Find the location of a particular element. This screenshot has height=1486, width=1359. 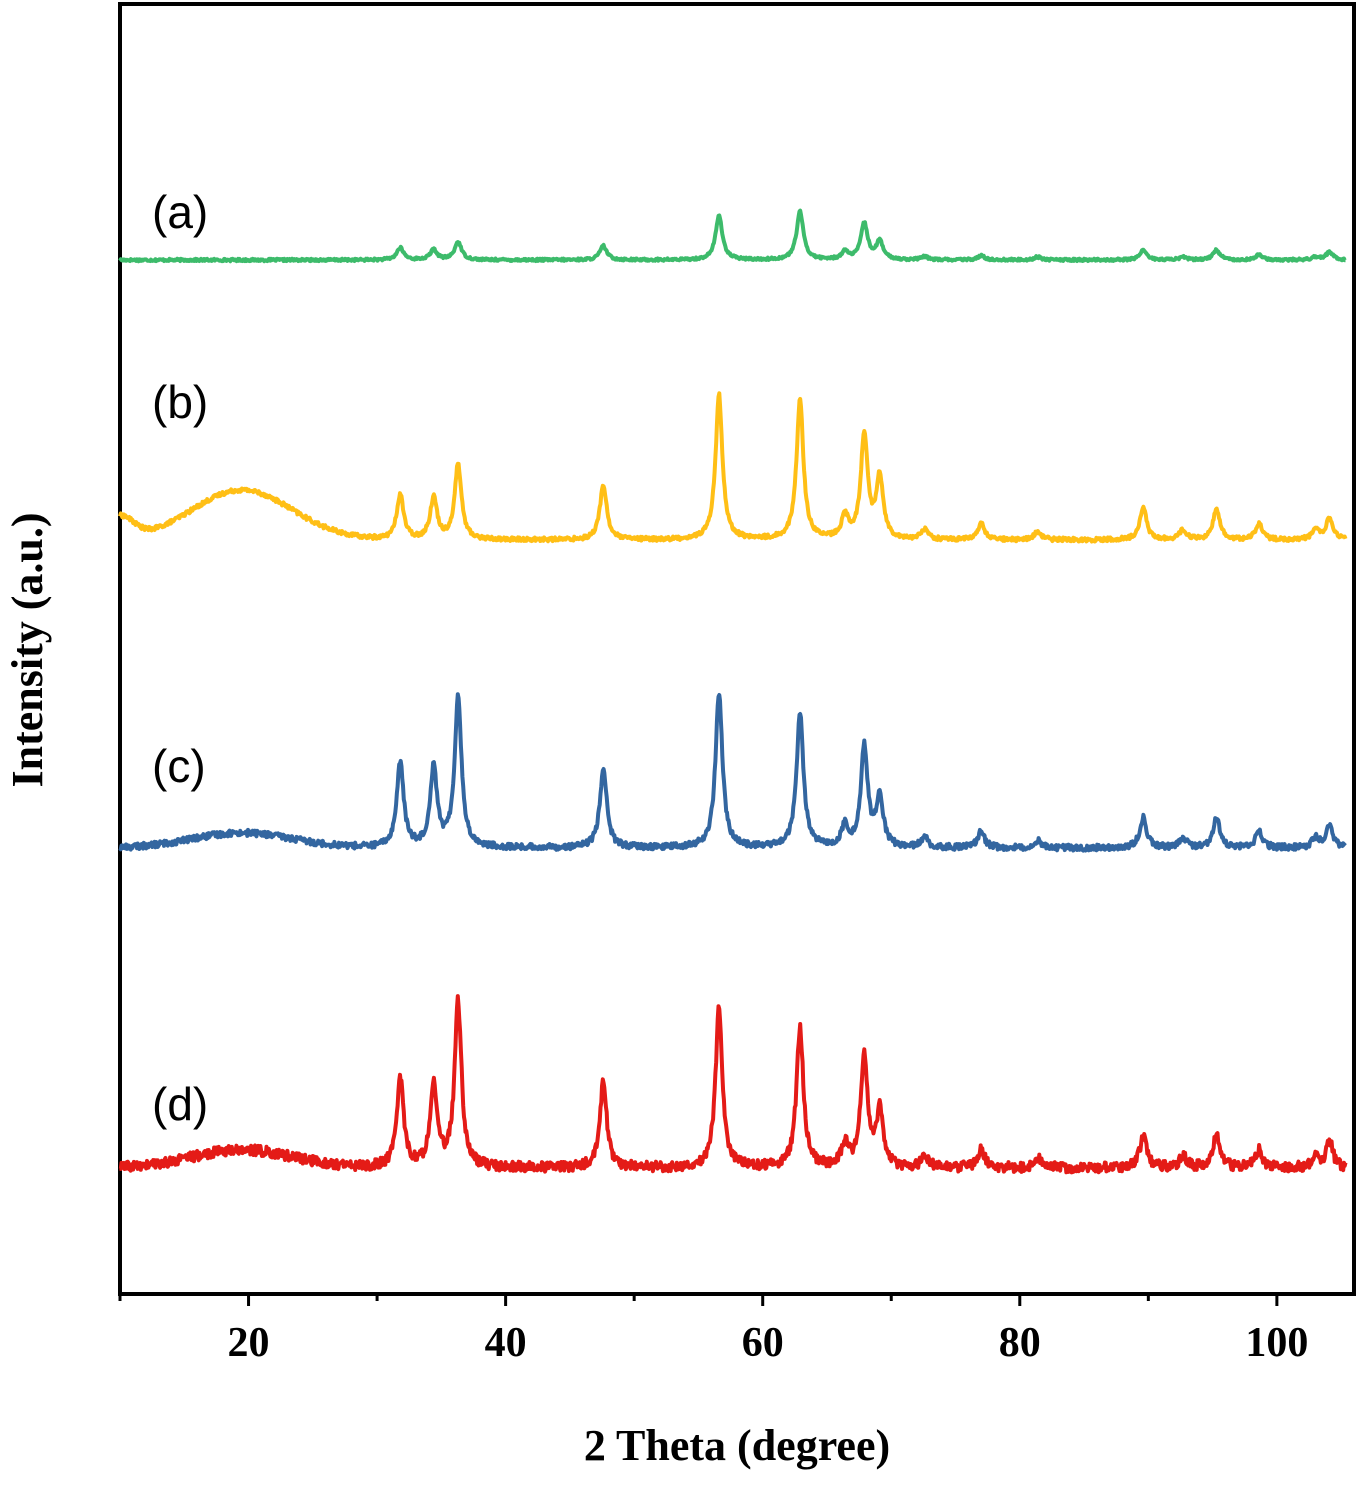

x-tick-label: 60 is located at coordinates (763, 1343).